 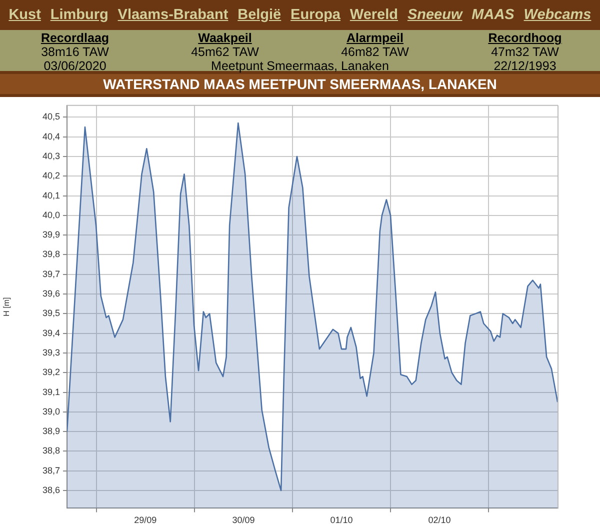 What do you see at coordinates (525, 52) in the screenshot?
I see `text: 47m32 TAW` at bounding box center [525, 52].